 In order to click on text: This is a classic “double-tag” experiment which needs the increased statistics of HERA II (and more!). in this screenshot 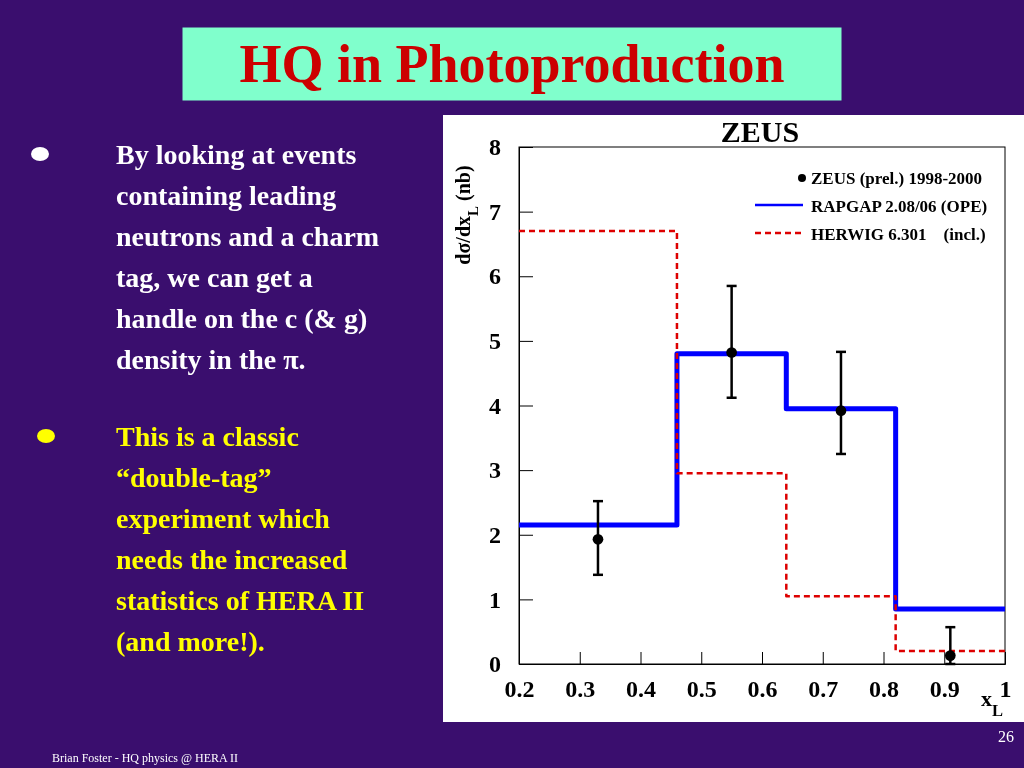, I will do `click(240, 539)`.